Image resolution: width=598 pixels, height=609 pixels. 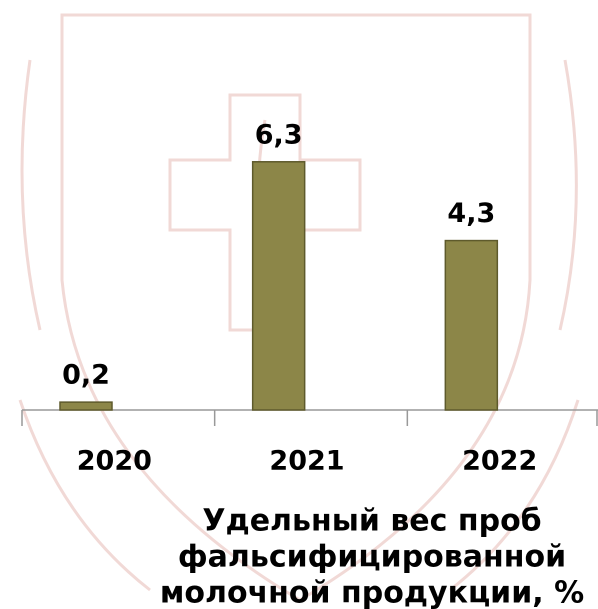 What do you see at coordinates (499, 461) in the screenshot?
I see `x-tick-label: 2022` at bounding box center [499, 461].